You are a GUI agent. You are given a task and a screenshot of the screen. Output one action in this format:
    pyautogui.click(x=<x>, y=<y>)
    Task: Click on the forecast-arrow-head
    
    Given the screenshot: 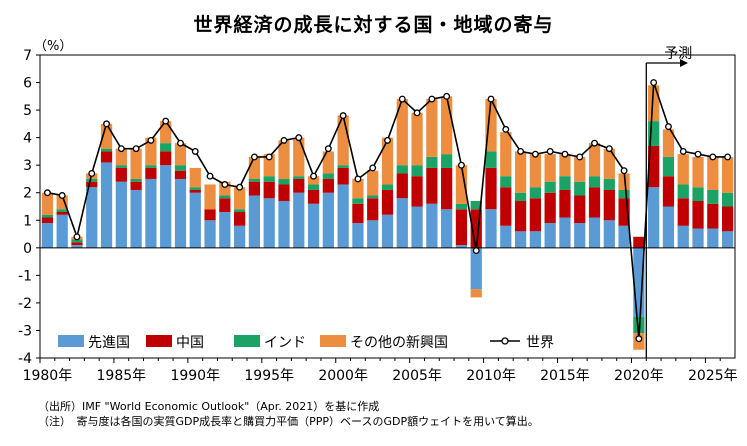 What is the action you would take?
    pyautogui.click(x=684, y=63)
    